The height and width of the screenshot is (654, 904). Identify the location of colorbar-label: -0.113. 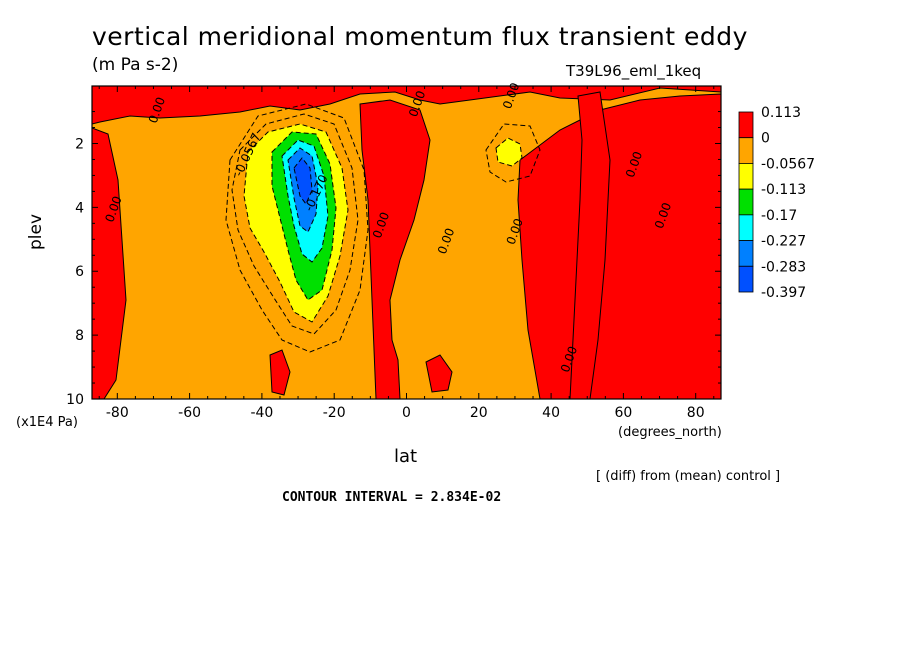
(783, 190).